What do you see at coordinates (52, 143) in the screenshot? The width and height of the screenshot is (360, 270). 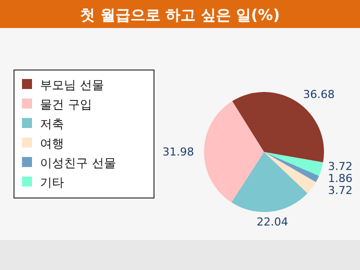 I see `legend-label: 여행` at bounding box center [52, 143].